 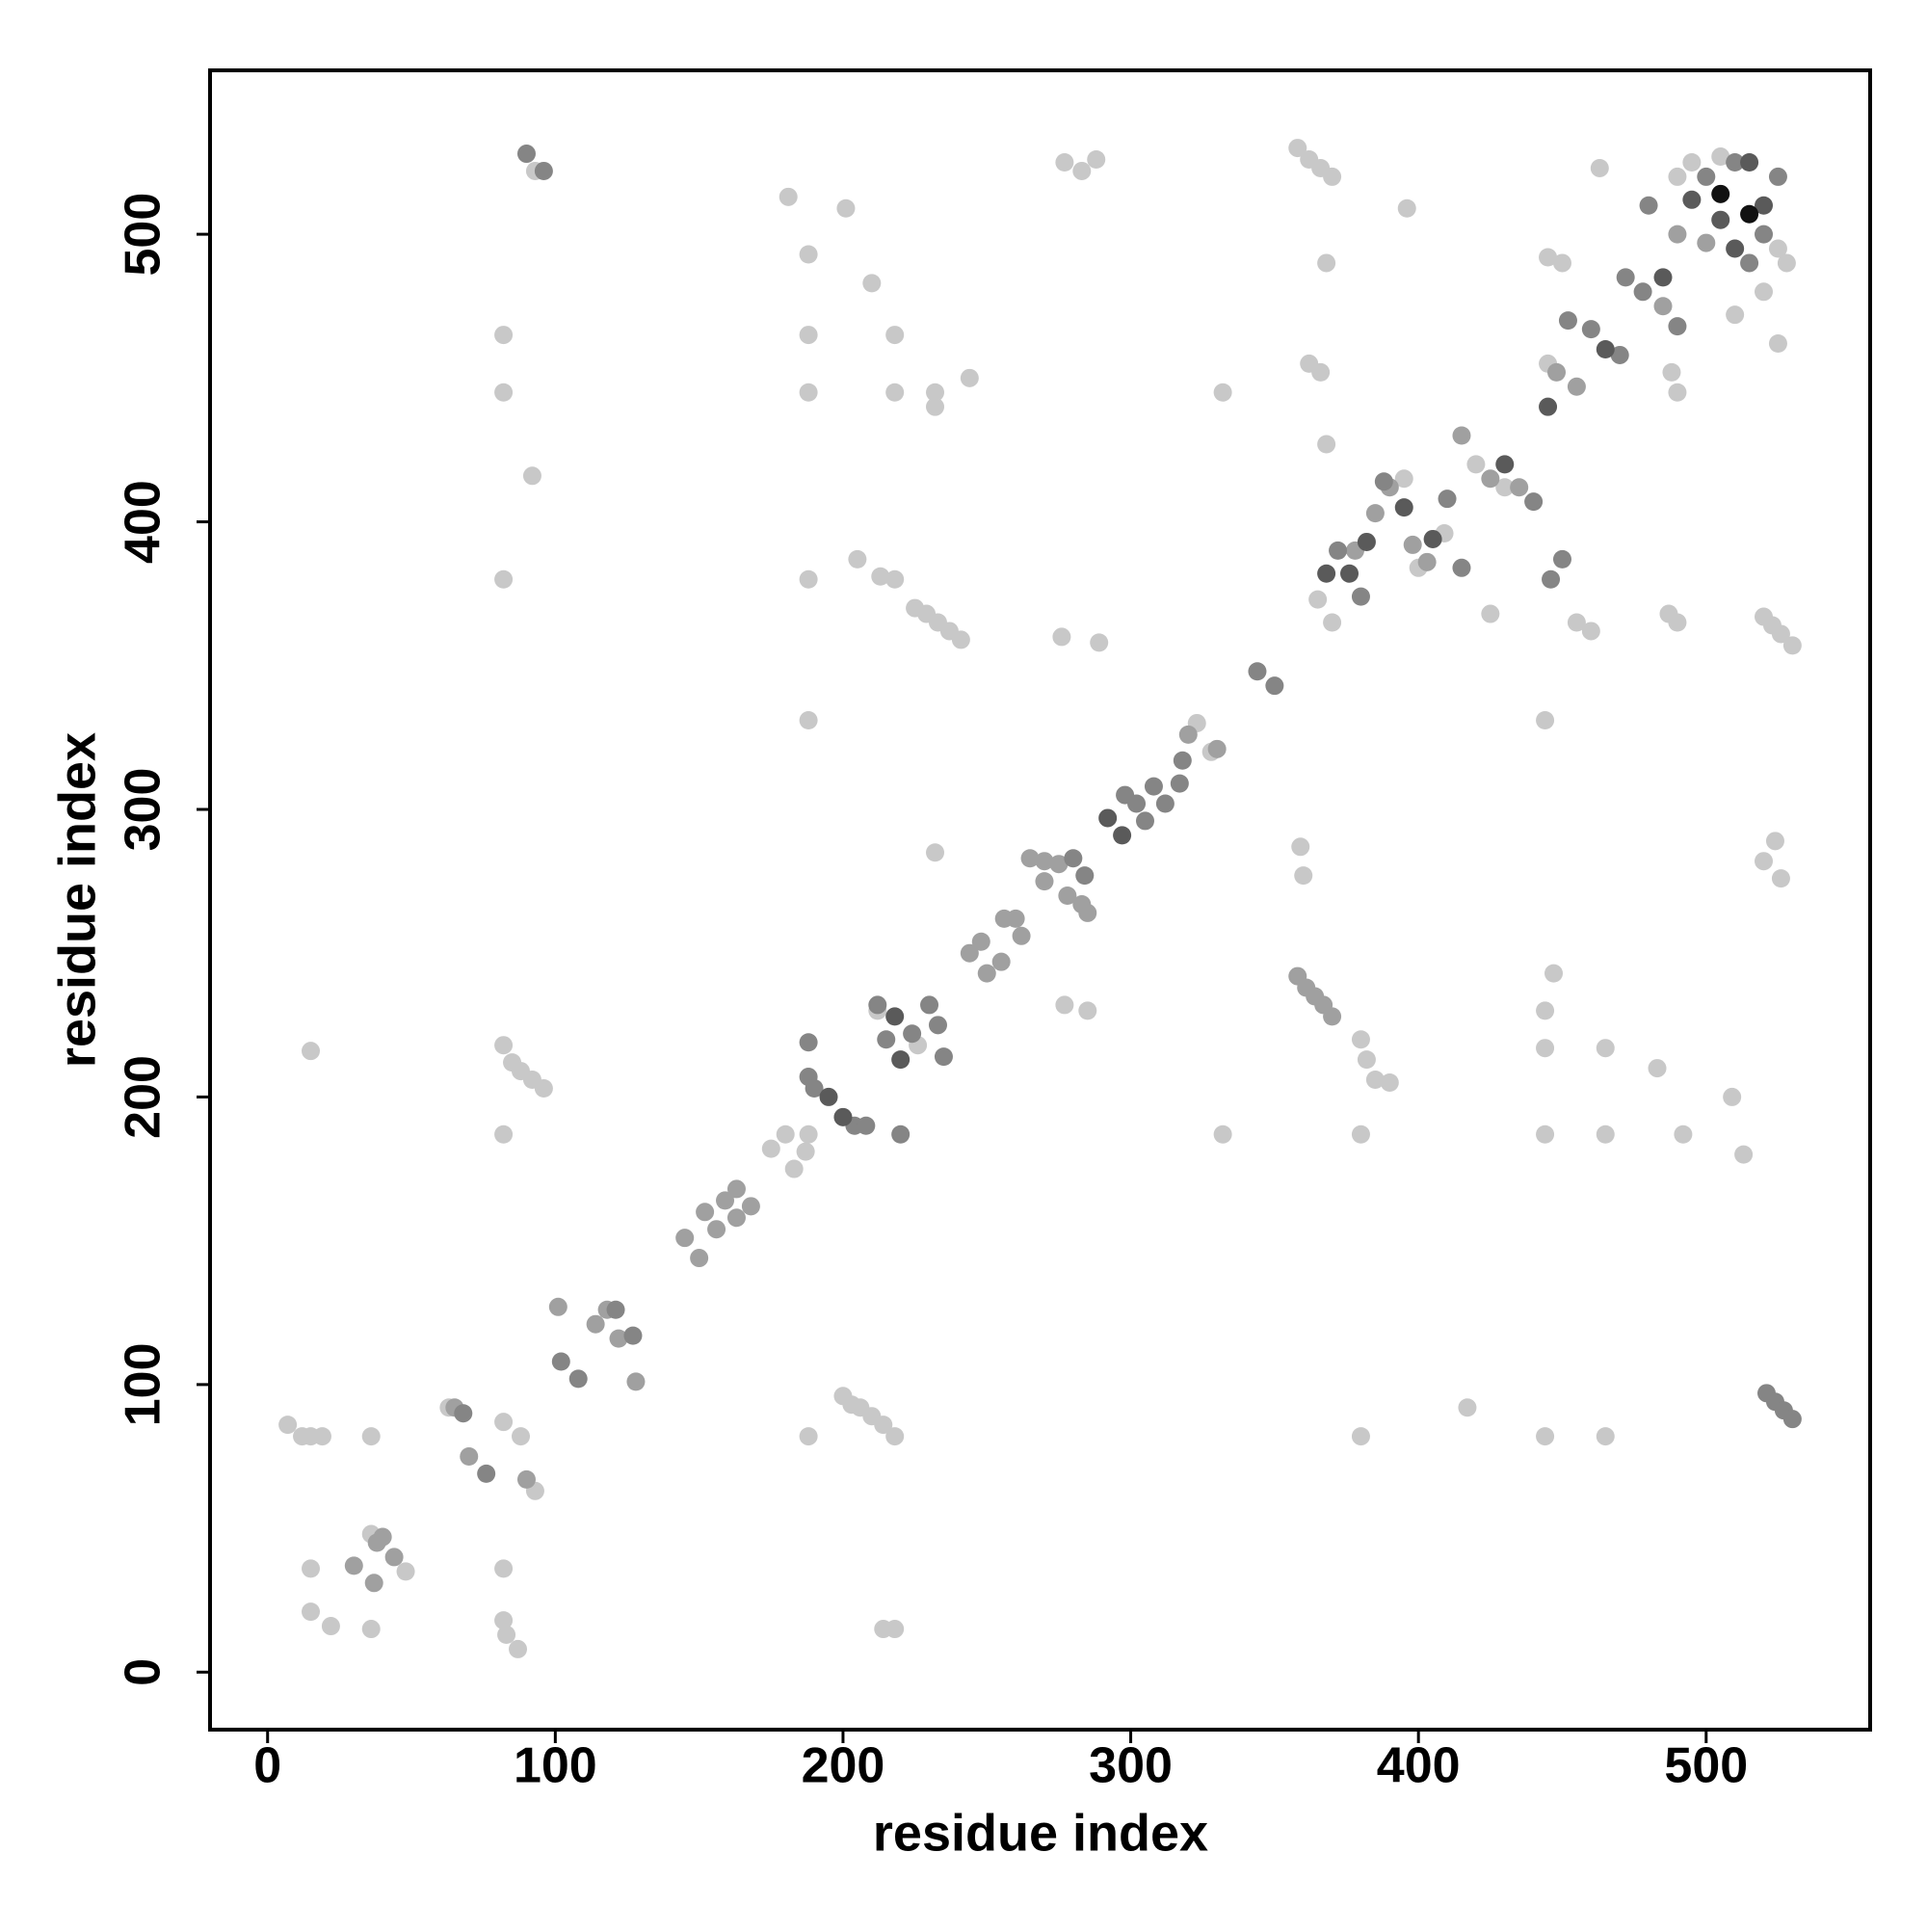 What do you see at coordinates (1706, 1766) in the screenshot?
I see `x-tick-label: 500` at bounding box center [1706, 1766].